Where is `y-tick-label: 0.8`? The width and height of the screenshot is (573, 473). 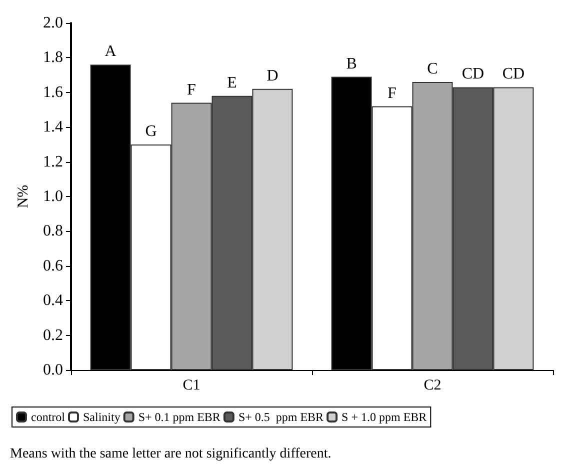
y-tick-label: 0.8 is located at coordinates (53, 231).